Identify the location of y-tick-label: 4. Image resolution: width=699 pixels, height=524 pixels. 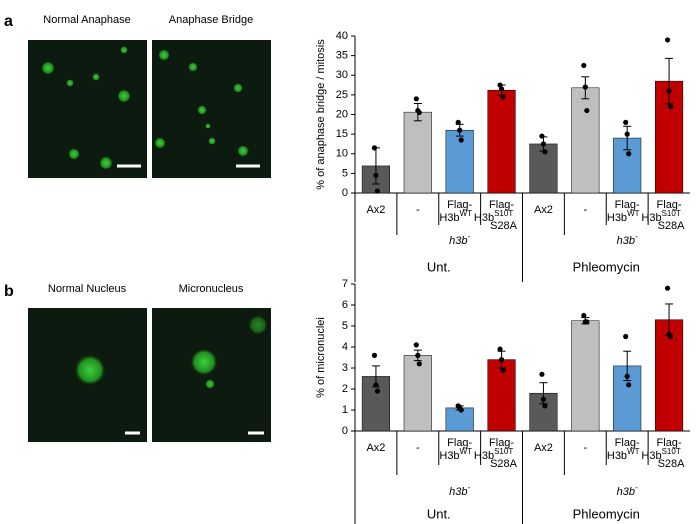
(345, 347).